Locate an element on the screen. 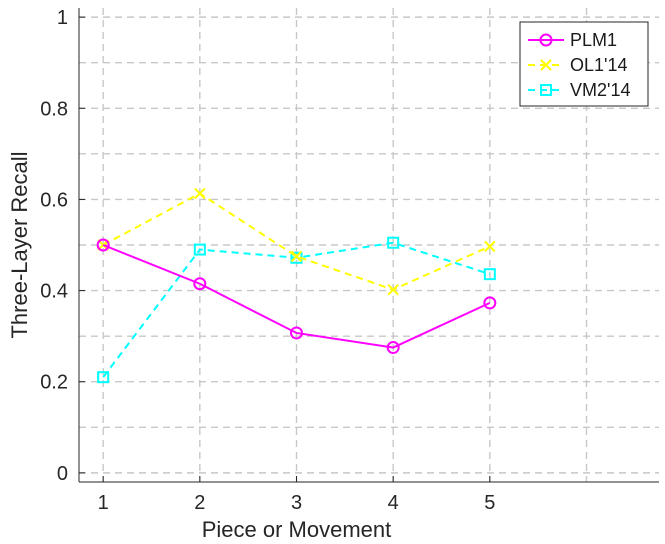 The width and height of the screenshot is (665, 544). legend-label: VM2'14 is located at coordinates (600, 90).